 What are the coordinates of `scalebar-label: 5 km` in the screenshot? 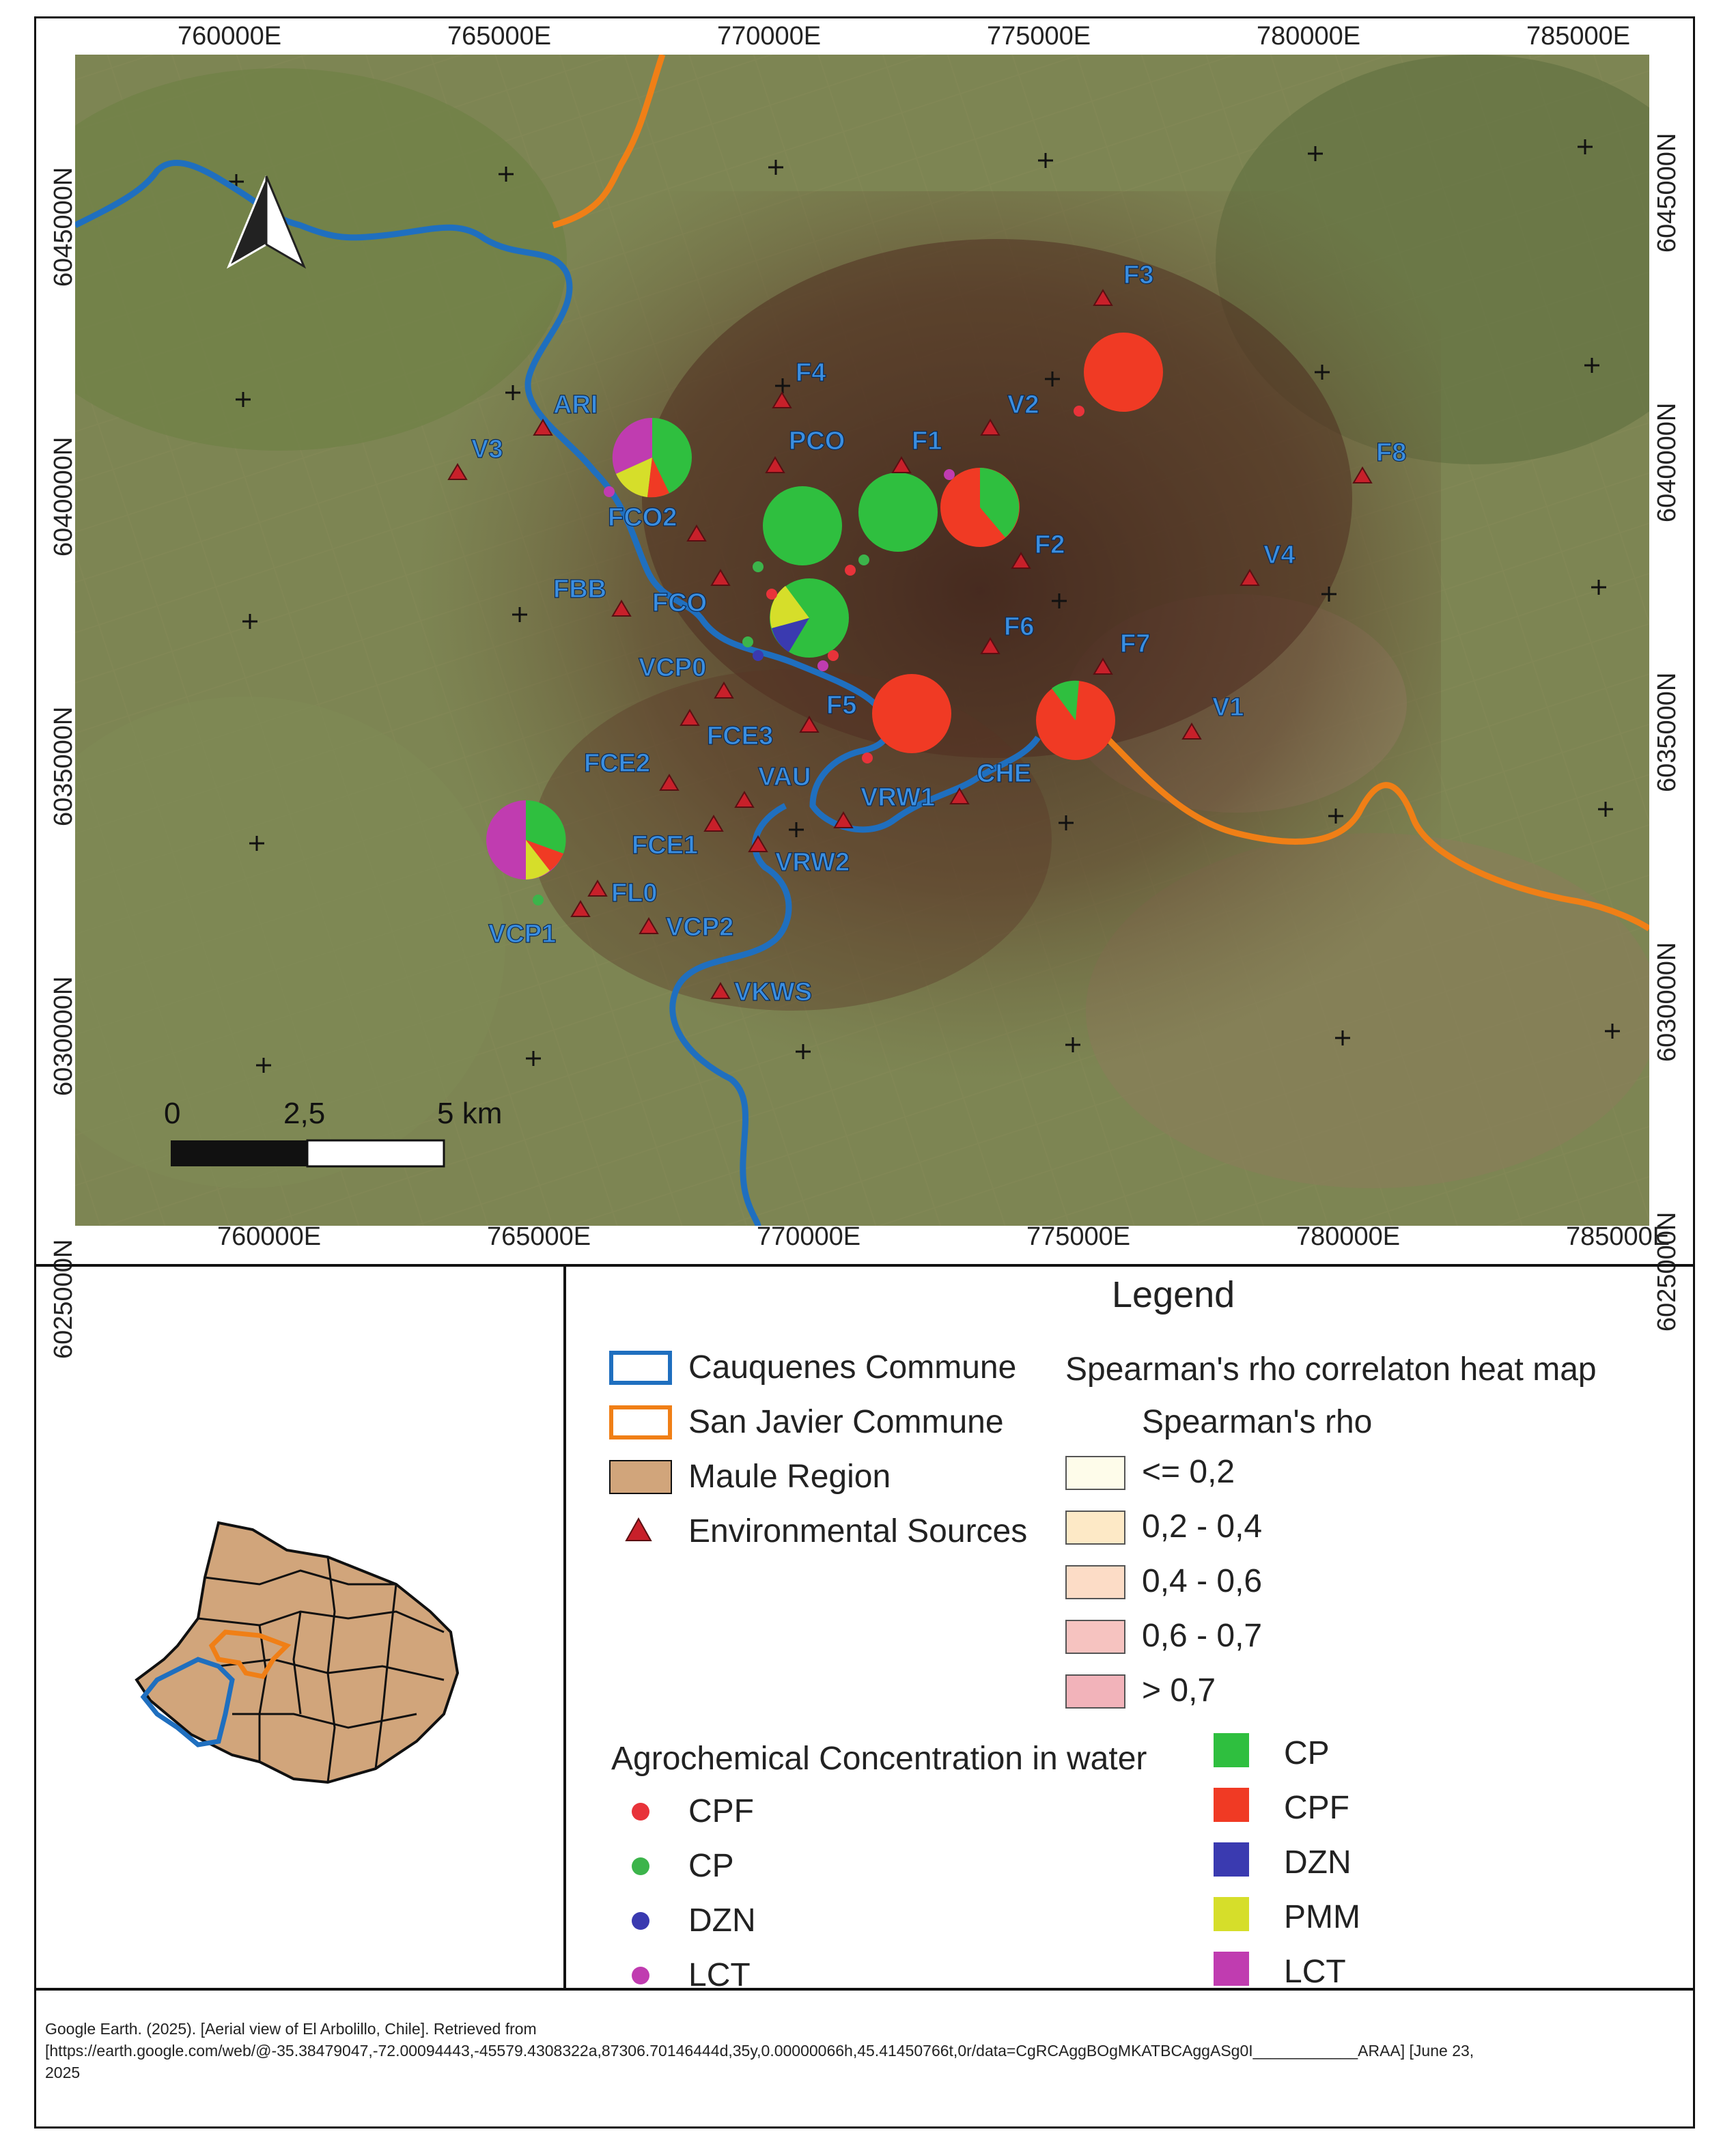 It's located at (469, 1114).